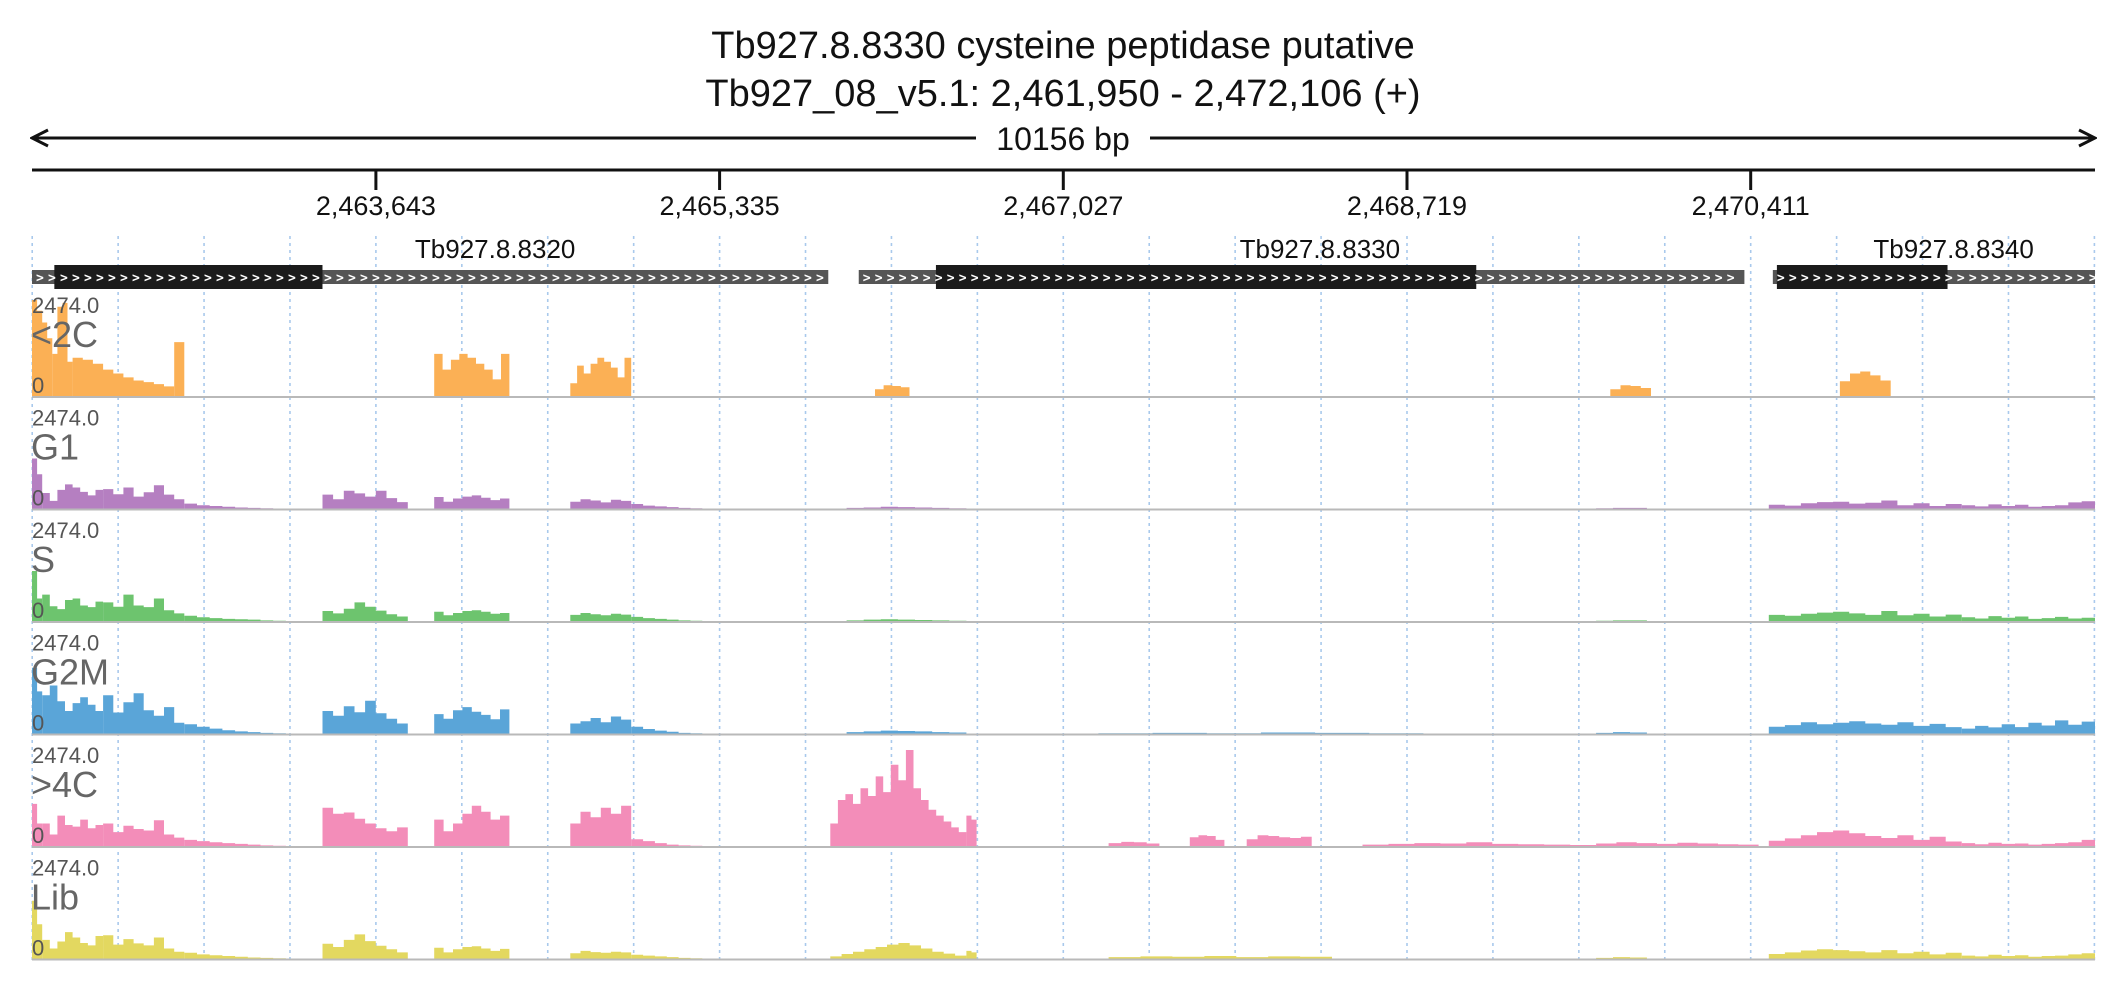 This screenshot has height=1000, width=2126. I want to click on gene-label: Tb927.8.8340, so click(1953, 249).